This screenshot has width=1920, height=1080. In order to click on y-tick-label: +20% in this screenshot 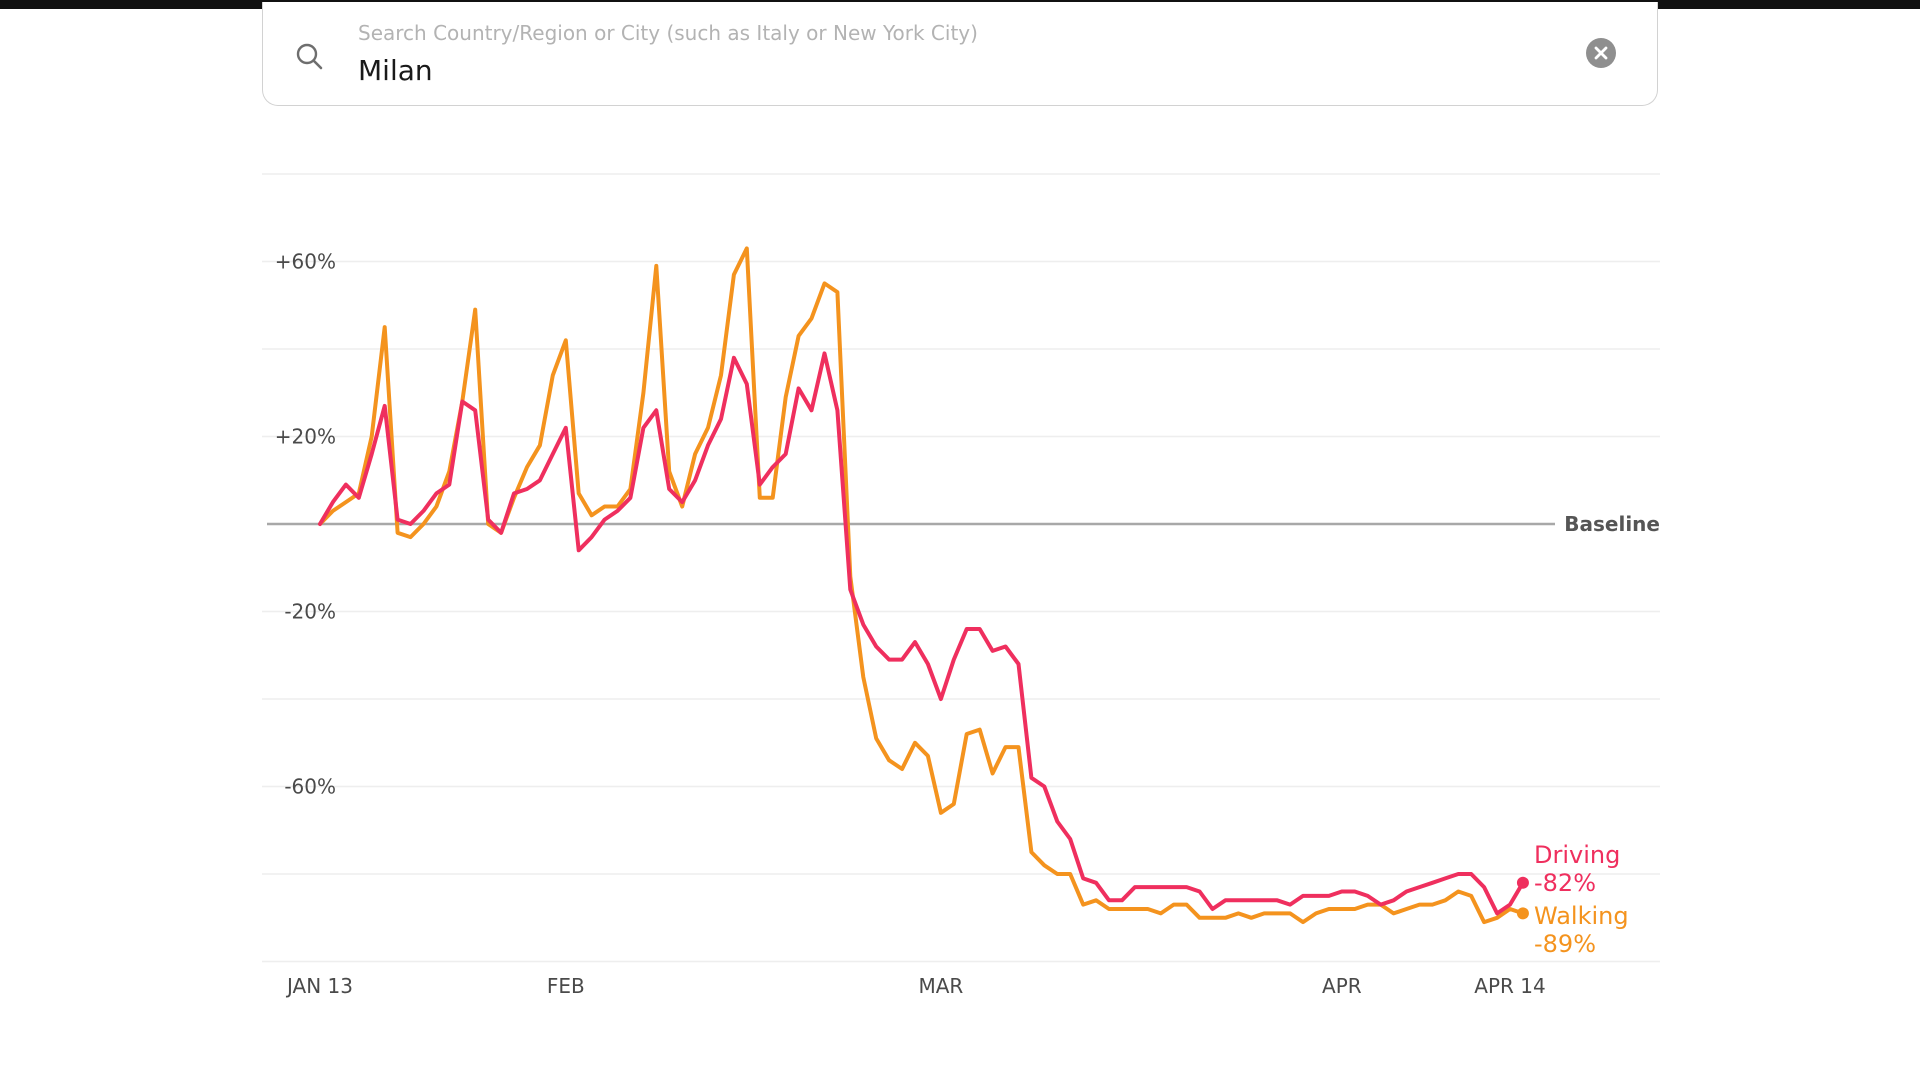, I will do `click(305, 437)`.